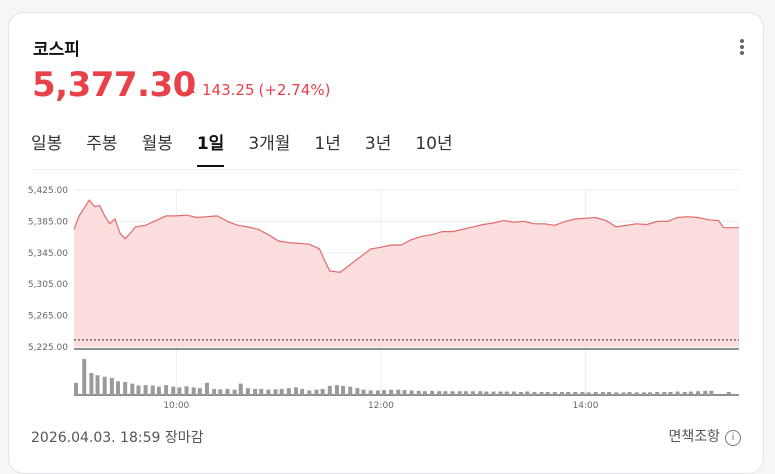  What do you see at coordinates (386, 169) in the screenshot?
I see `tabs-divider` at bounding box center [386, 169].